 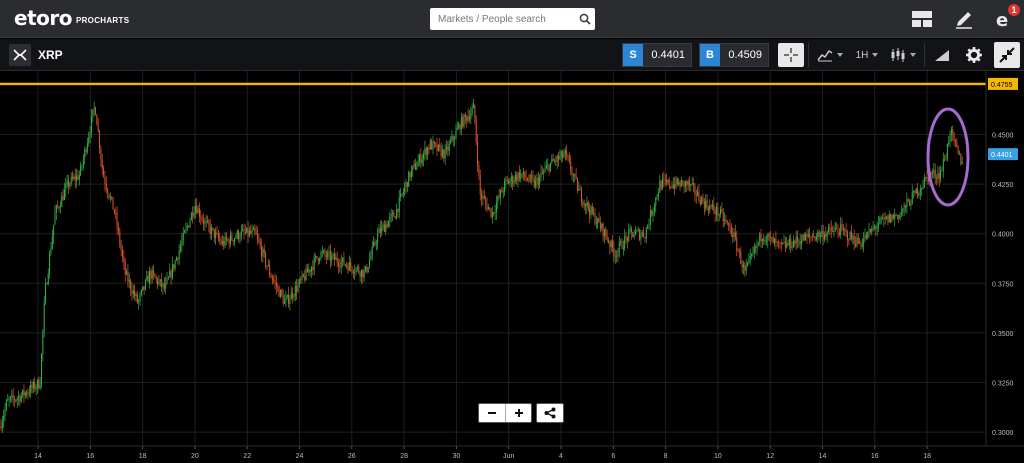 I want to click on sell-price-button: S 0.4401, so click(x=657, y=55).